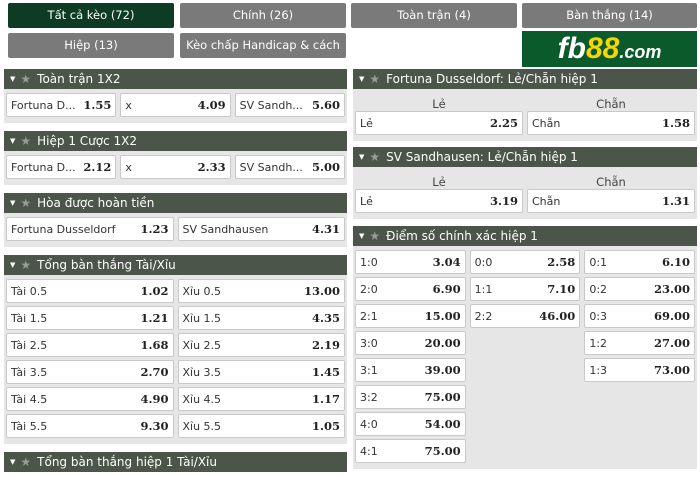  Describe the element at coordinates (434, 15) in the screenshot. I see `tab-2: Toàn trận (4)` at that location.